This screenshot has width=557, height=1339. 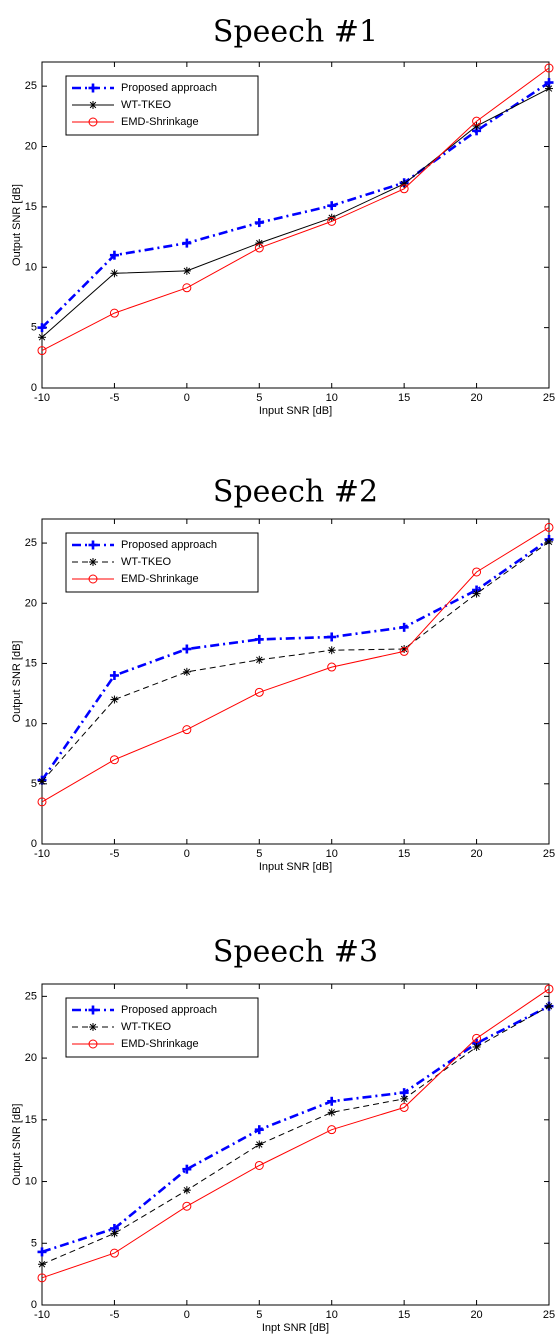 I want to click on x-tick-label: -10, so click(x=42, y=854).